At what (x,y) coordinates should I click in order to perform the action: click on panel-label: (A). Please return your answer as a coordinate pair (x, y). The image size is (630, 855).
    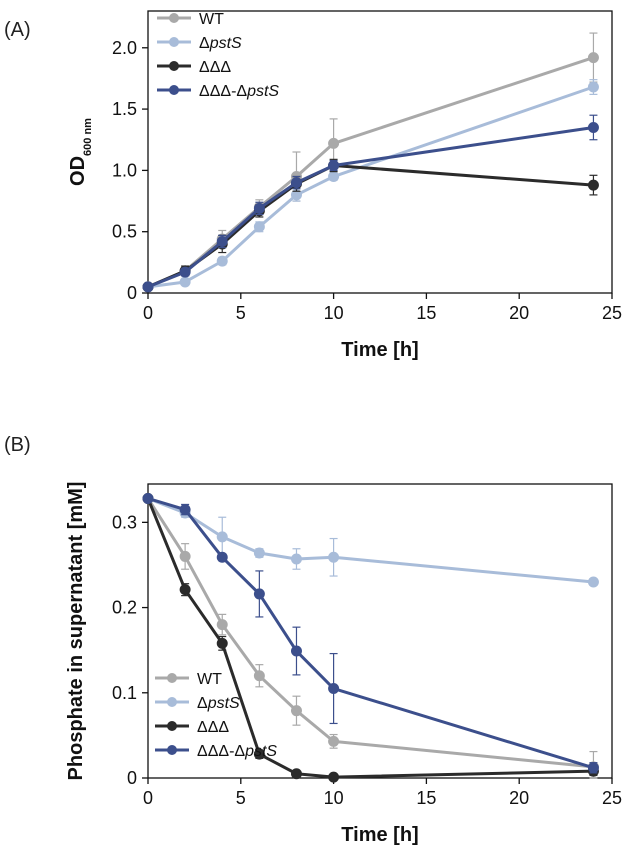
    Looking at the image, I should click on (17, 30).